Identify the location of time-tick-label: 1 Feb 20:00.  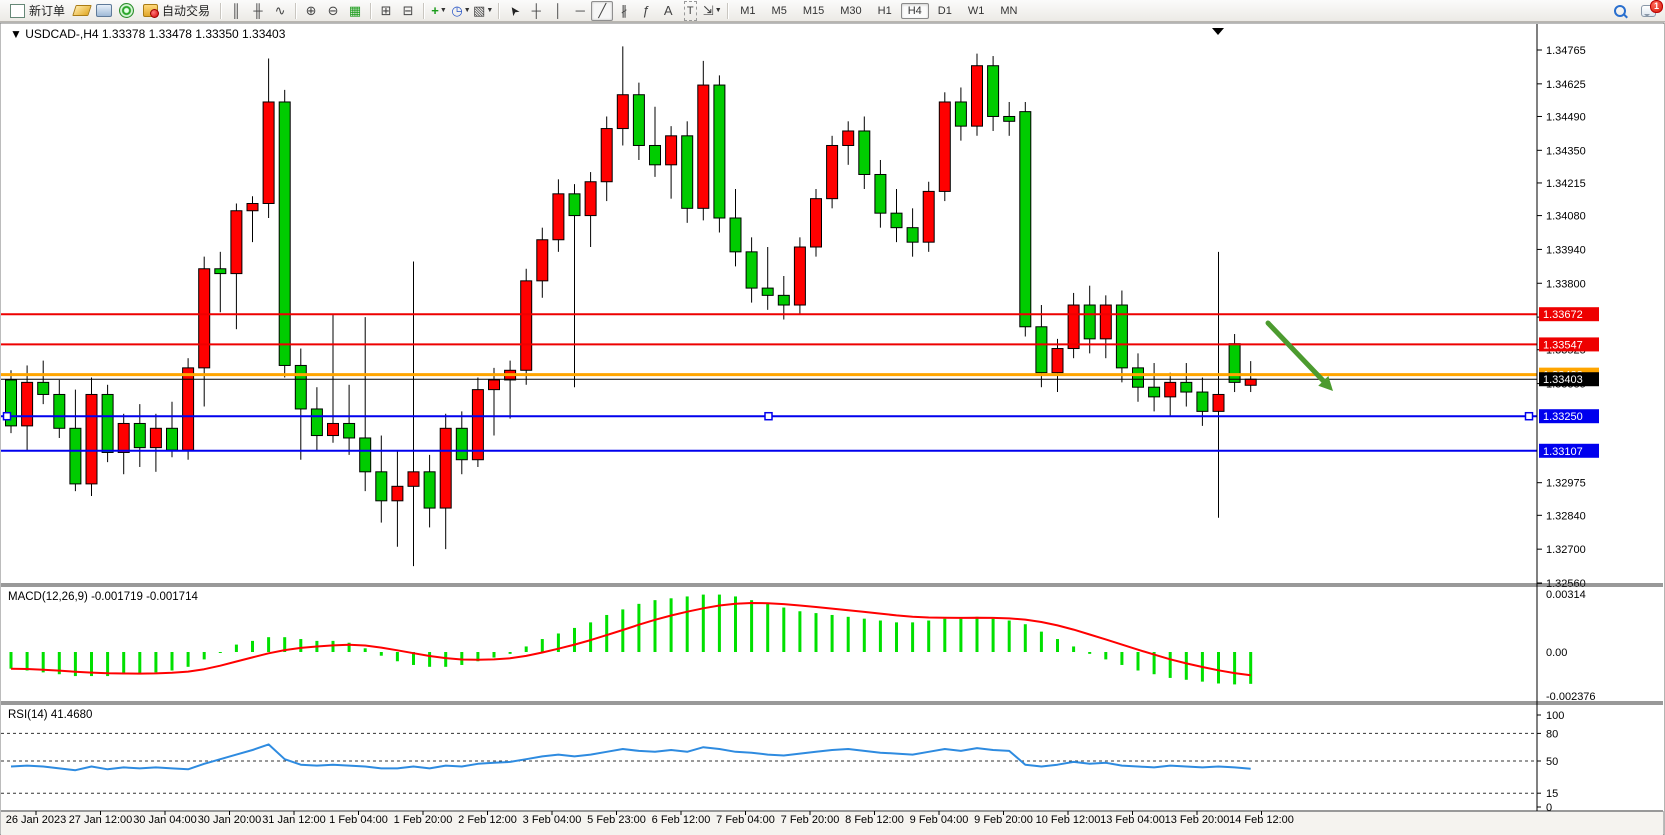
(423, 820).